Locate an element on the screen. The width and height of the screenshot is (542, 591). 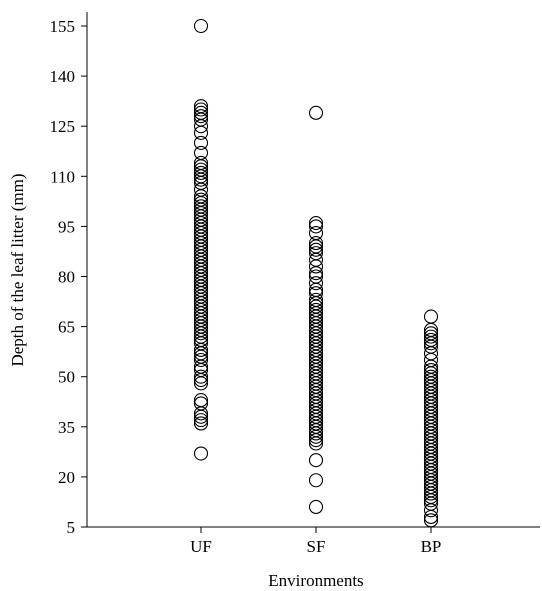
y-tick-label: 20 is located at coordinates (66, 477).